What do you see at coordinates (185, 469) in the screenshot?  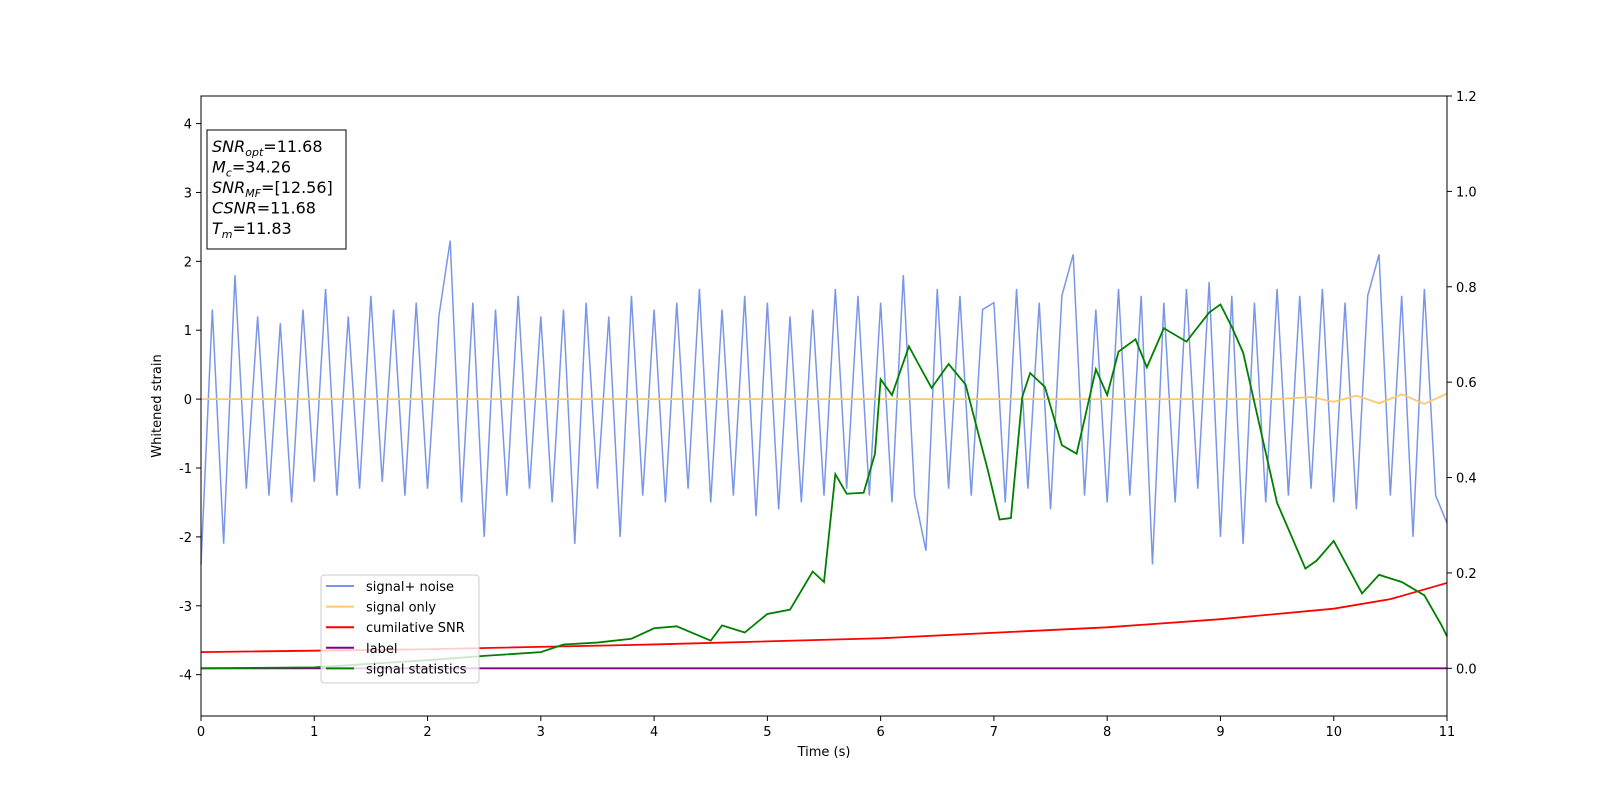 I see `y-tick-label: -1` at bounding box center [185, 469].